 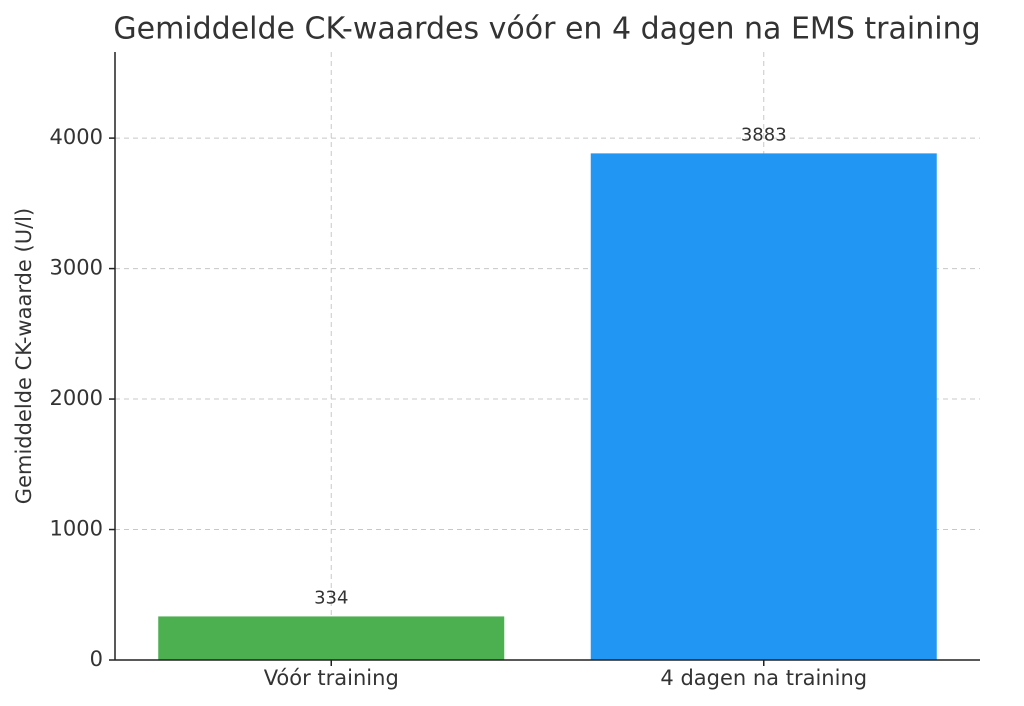 I want to click on y-tick-label: 0, so click(x=96, y=659).